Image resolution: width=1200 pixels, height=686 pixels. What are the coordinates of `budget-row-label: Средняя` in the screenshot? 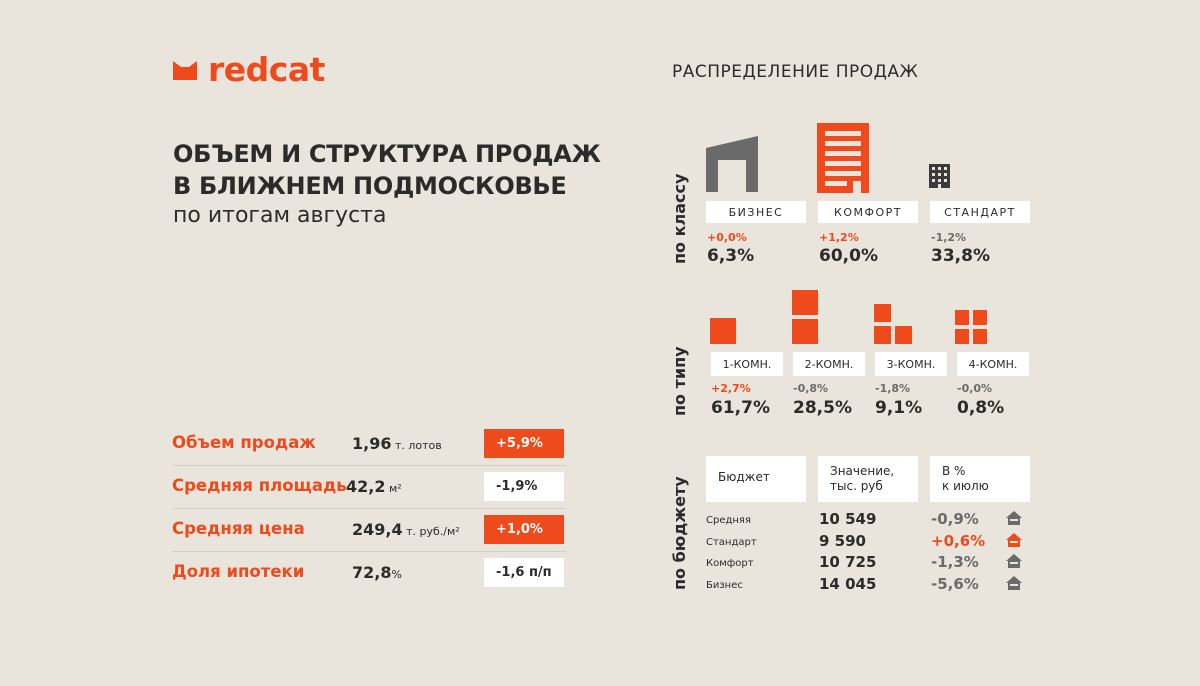 It's located at (728, 520).